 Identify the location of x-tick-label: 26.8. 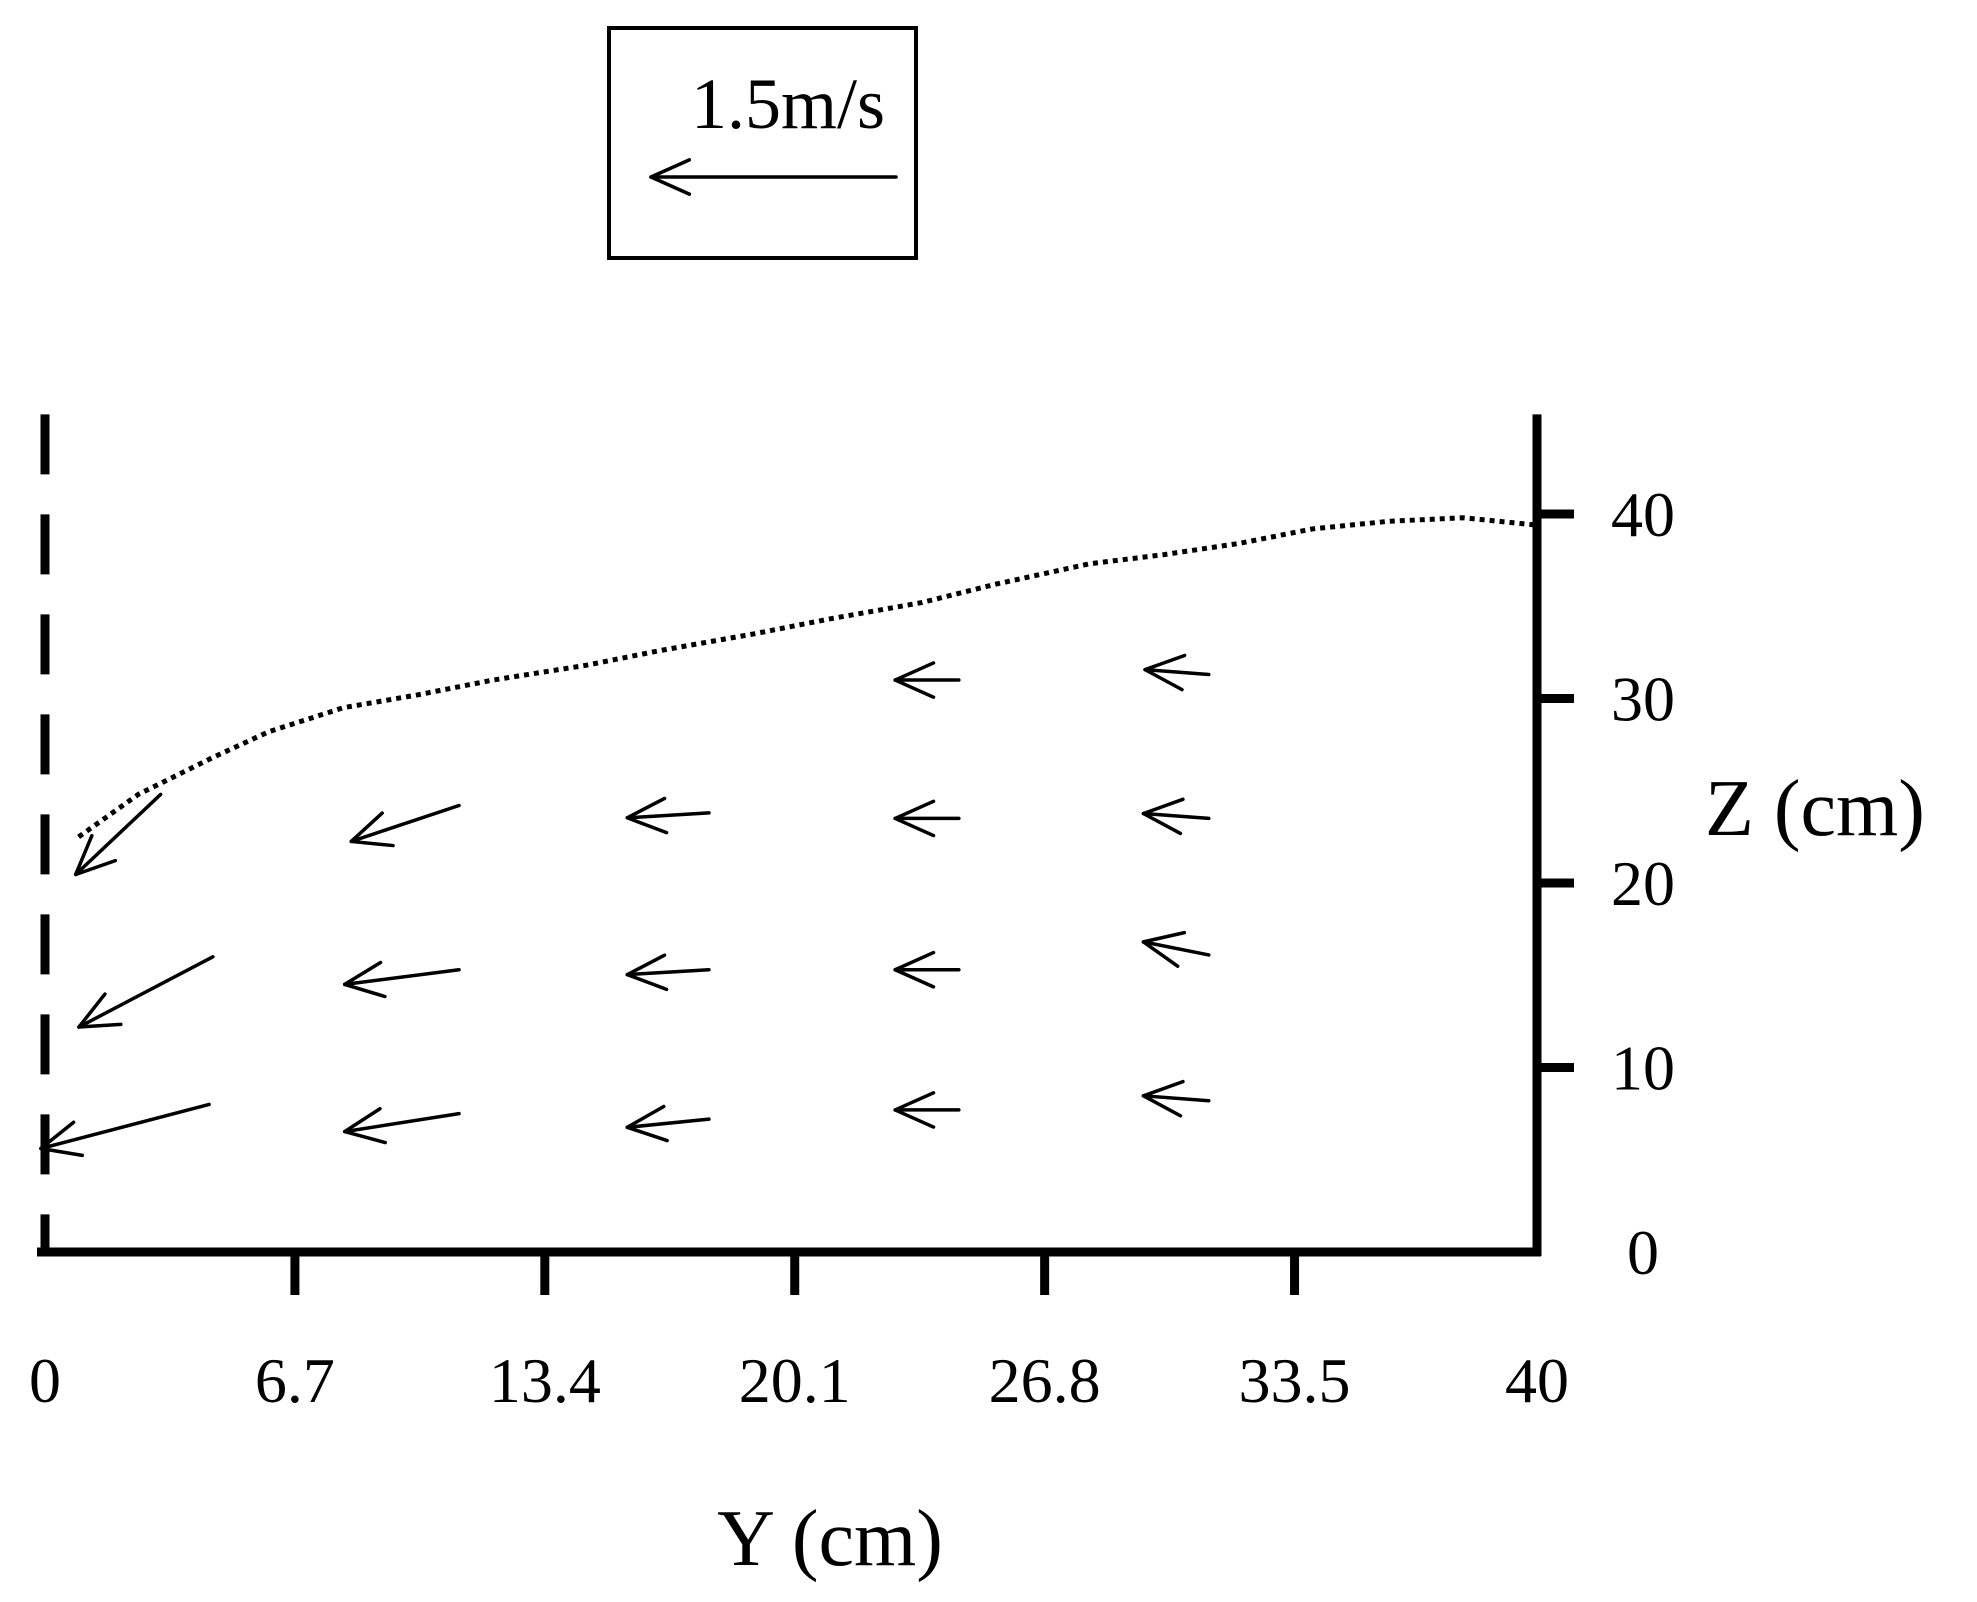
(1045, 1380).